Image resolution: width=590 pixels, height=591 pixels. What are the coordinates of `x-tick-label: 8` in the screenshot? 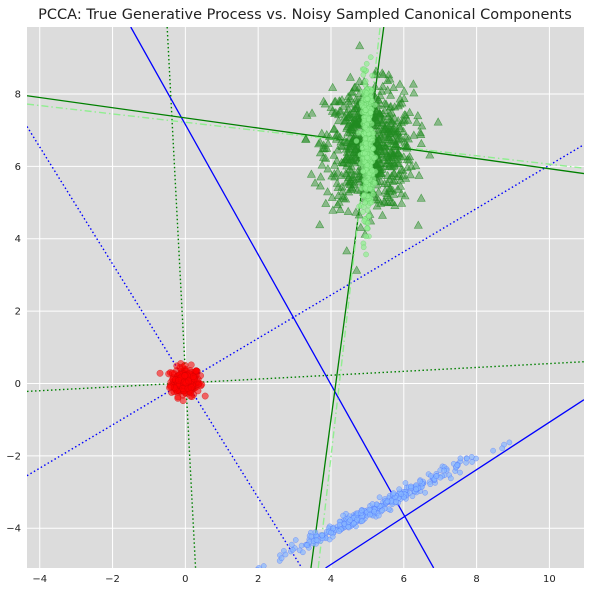 It's located at (476, 579).